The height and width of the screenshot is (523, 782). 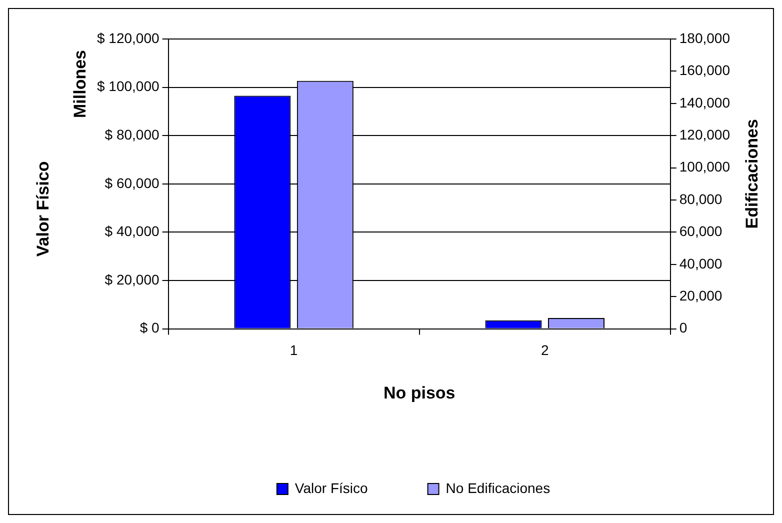 What do you see at coordinates (128, 86) in the screenshot?
I see `y-tick-label: $ 100,000` at bounding box center [128, 86].